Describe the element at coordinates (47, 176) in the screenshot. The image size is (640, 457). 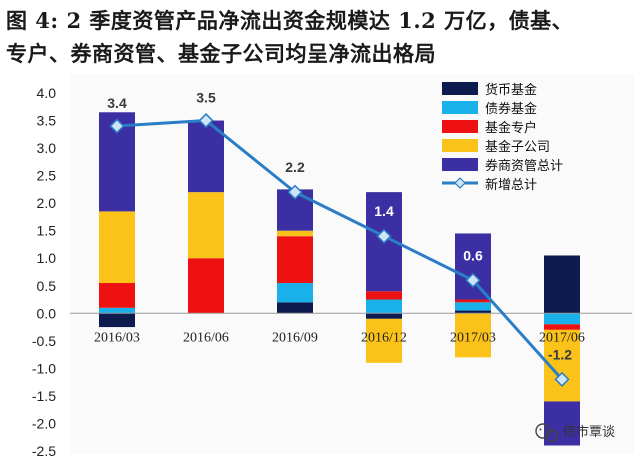
I see `y-tick-label-3: 2.5` at that location.